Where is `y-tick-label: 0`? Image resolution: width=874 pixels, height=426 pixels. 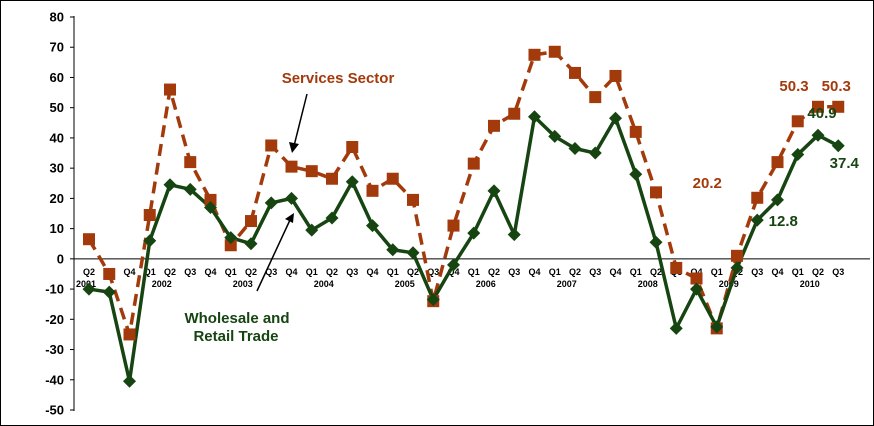
y-tick-label: 0 is located at coordinates (60, 258).